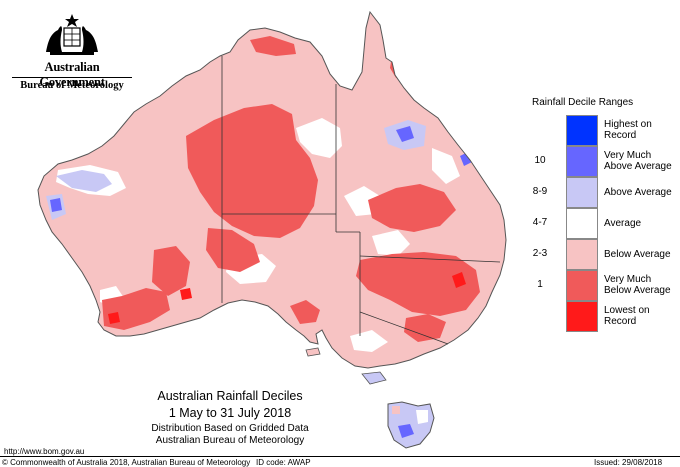  What do you see at coordinates (72, 77) in the screenshot?
I see `header-divider` at bounding box center [72, 77].